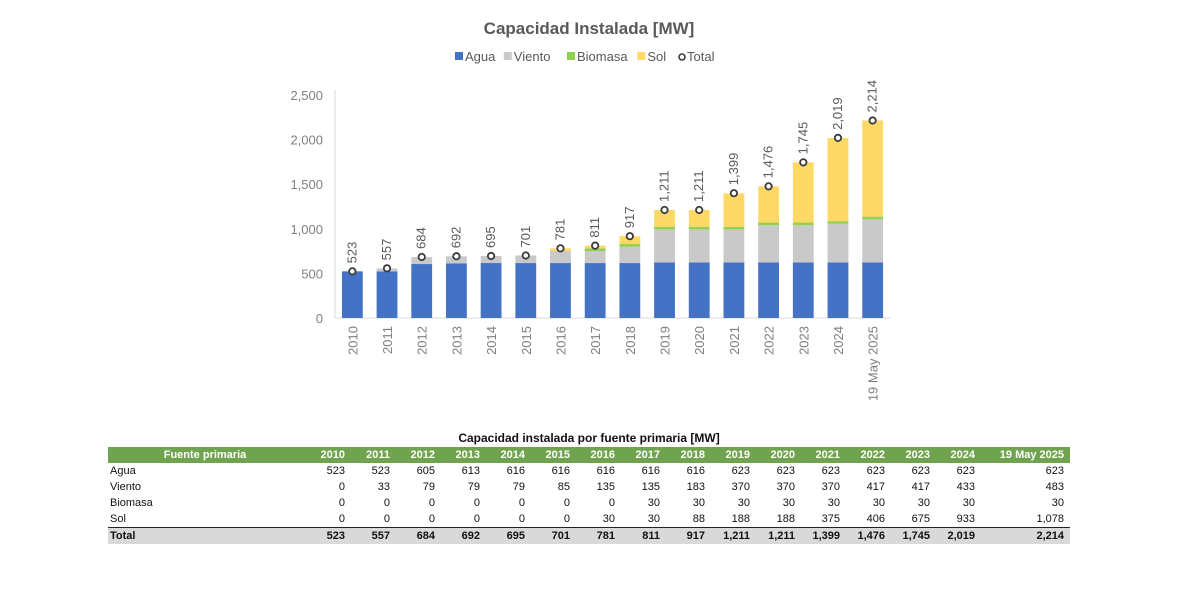 The image size is (1179, 590). I want to click on cell-value: 88, so click(698, 519).